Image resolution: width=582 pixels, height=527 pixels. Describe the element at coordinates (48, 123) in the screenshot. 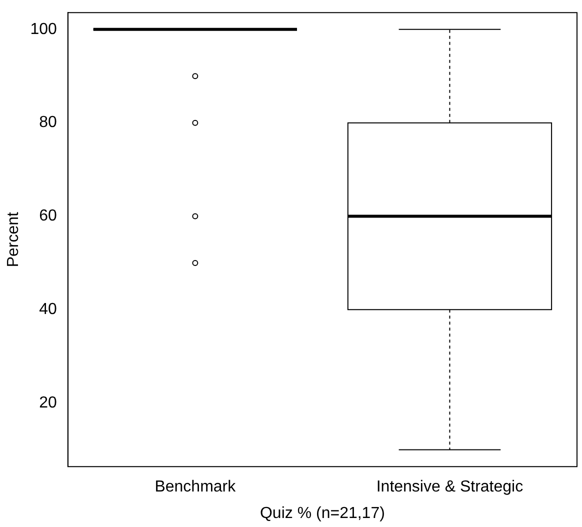

I see `y-tick-label: 80` at that location.